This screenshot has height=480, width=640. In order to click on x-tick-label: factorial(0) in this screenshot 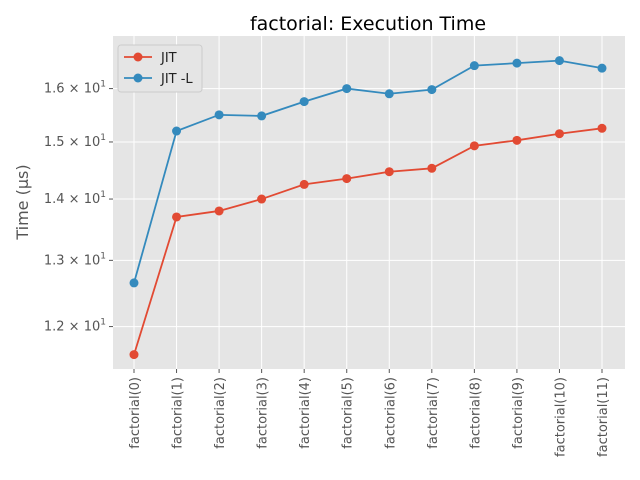, I will do `click(135, 413)`.